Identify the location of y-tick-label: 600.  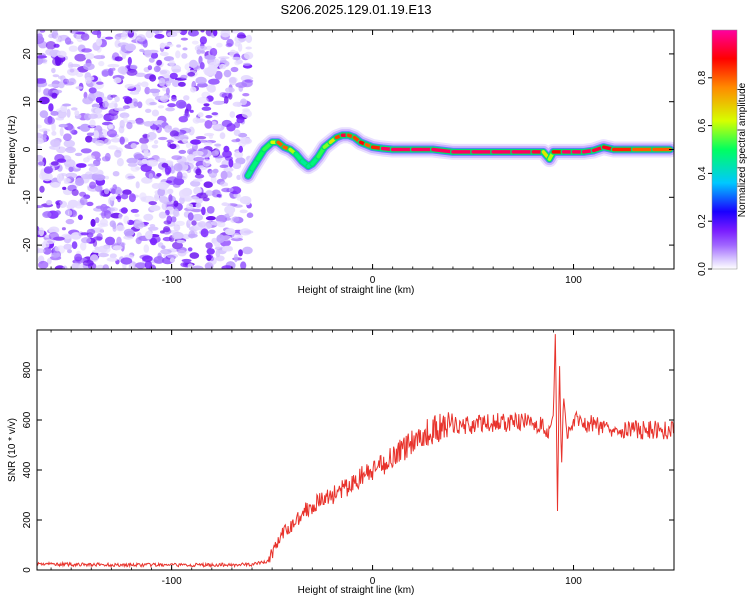
(27, 419).